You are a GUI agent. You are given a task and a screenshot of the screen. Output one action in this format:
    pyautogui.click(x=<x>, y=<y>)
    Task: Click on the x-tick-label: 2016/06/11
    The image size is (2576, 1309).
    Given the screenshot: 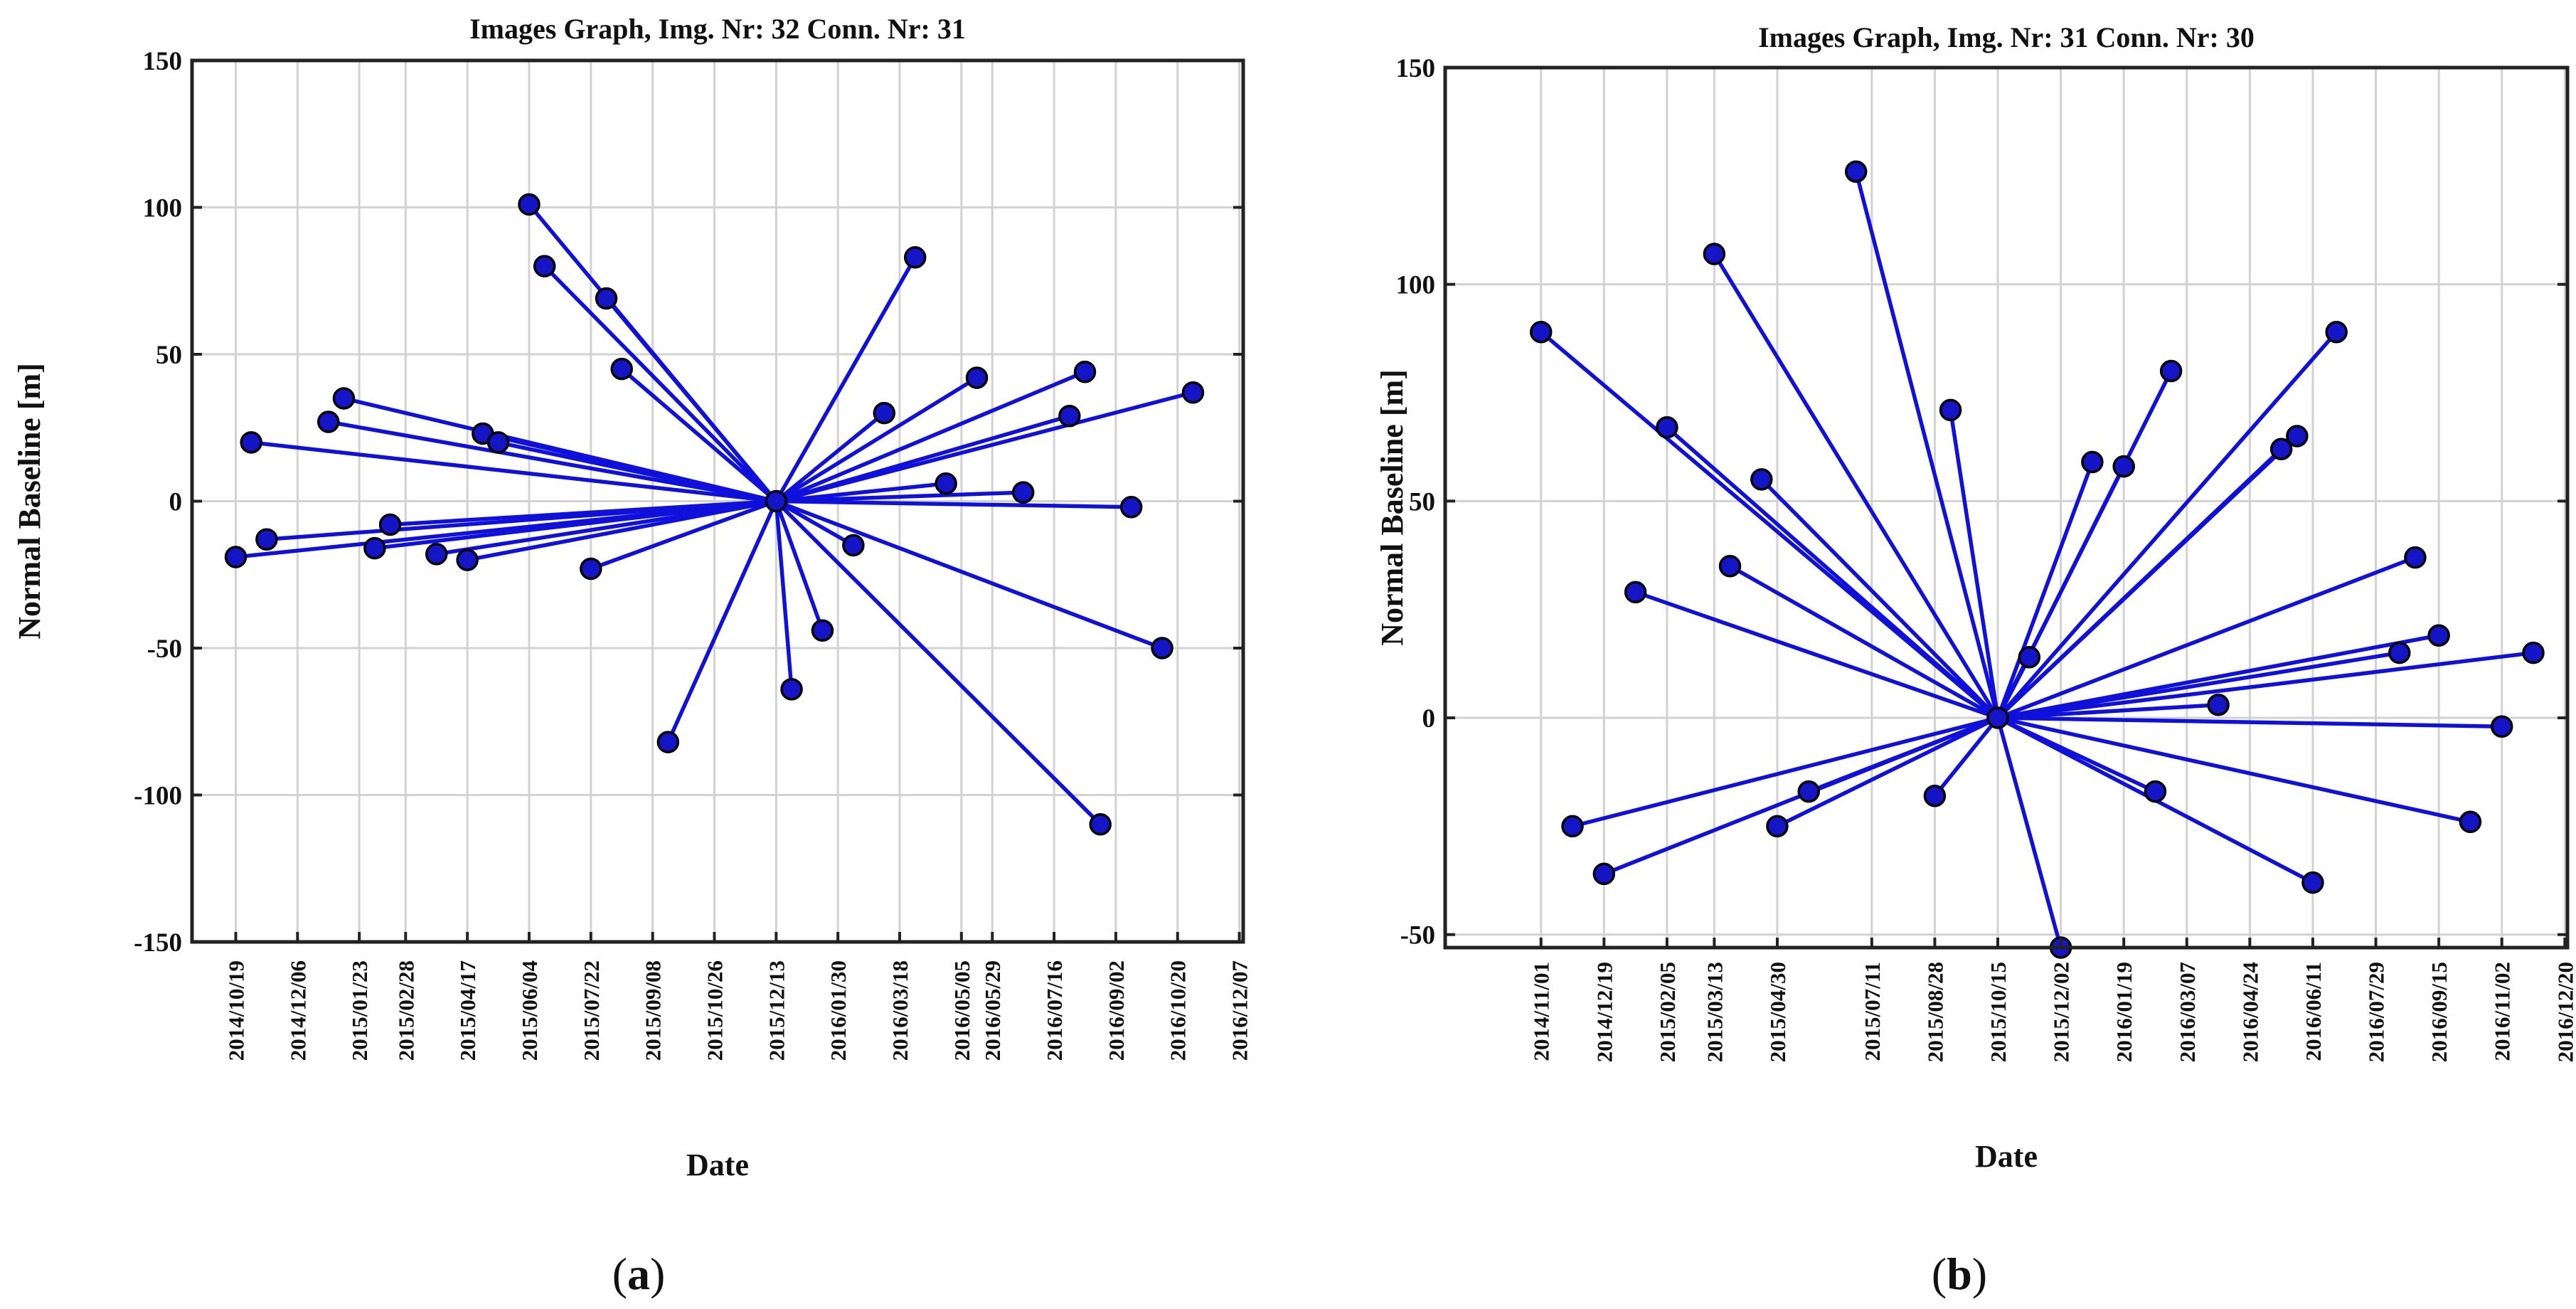 What is the action you would take?
    pyautogui.click(x=2313, y=1011)
    